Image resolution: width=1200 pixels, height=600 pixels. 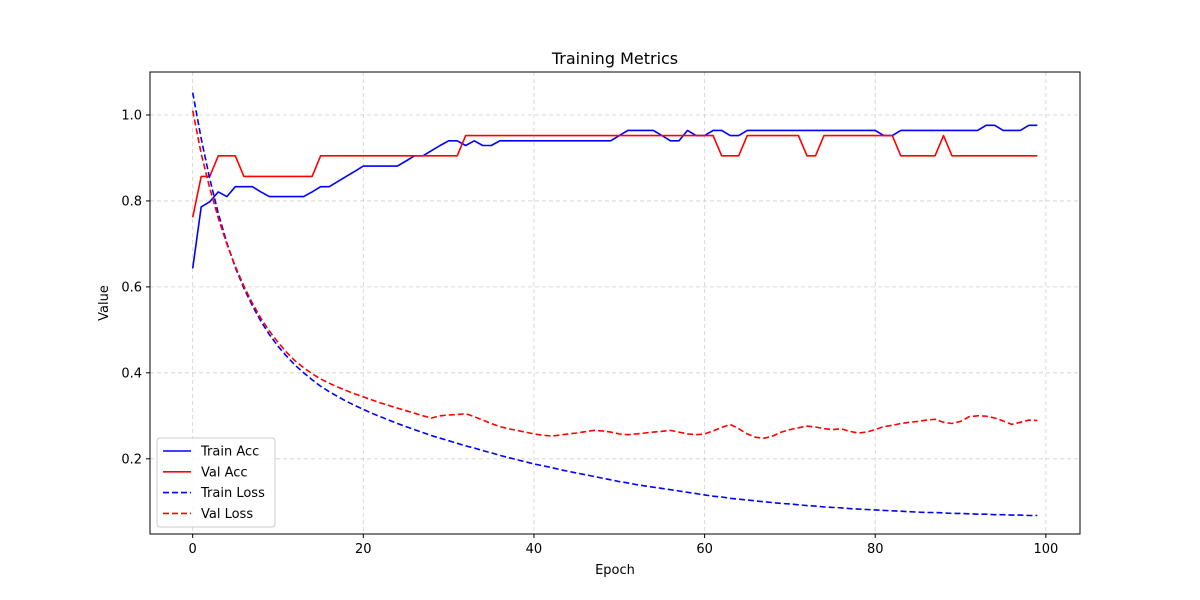 I want to click on x-tick-label: 0, so click(x=193, y=549).